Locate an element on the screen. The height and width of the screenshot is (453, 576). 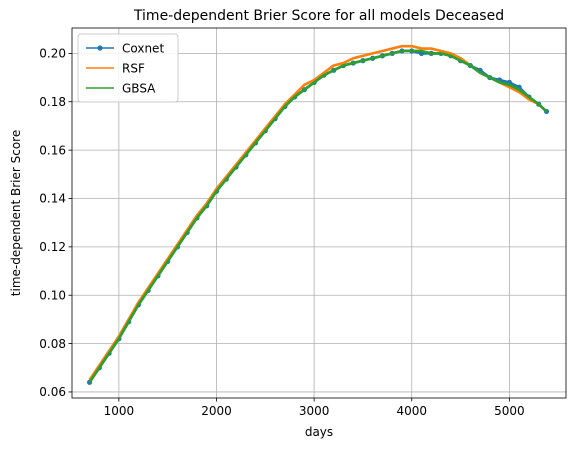
legend-label: GBSA is located at coordinates (139, 88).